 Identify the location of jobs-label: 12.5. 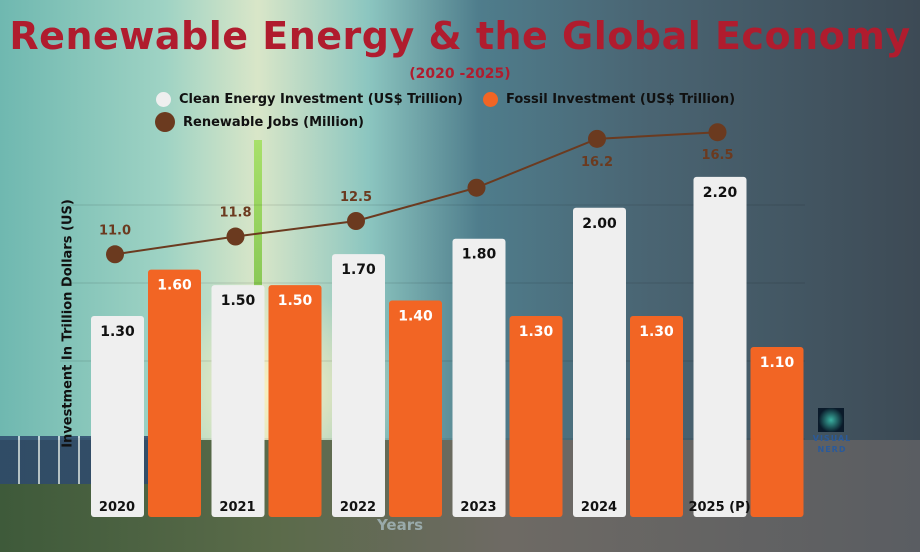
(356, 197).